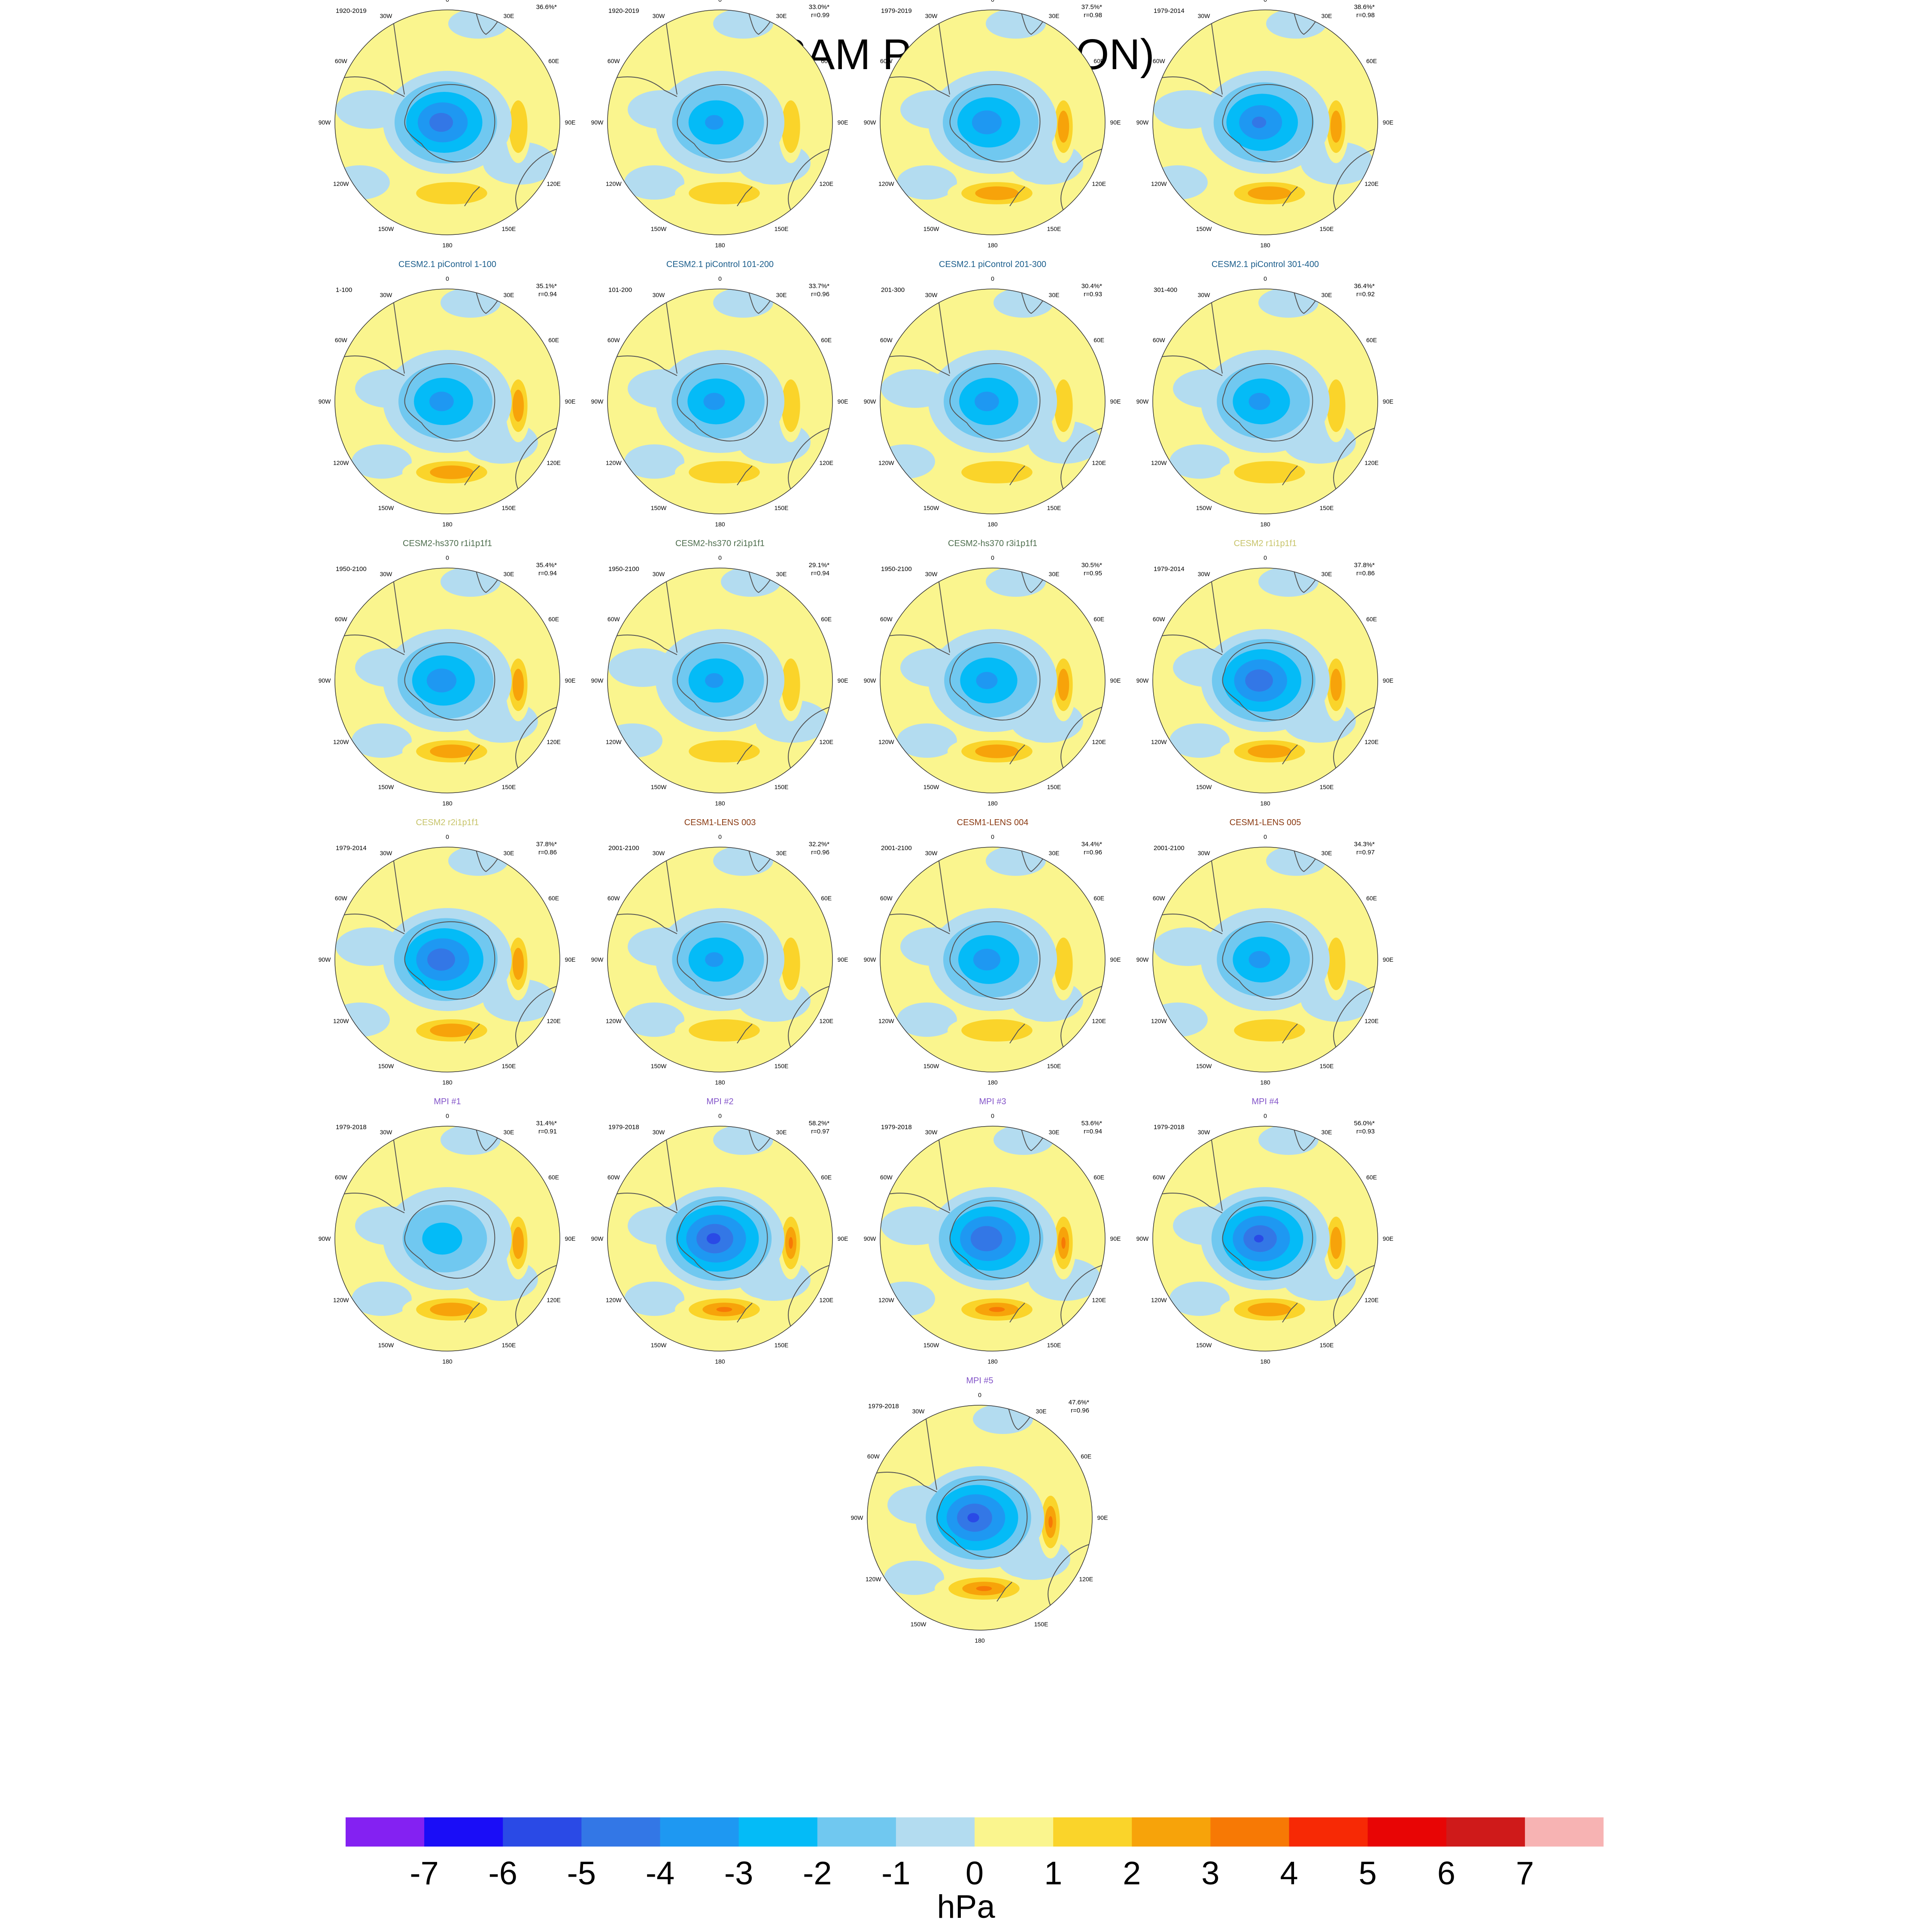 The width and height of the screenshot is (1932, 1932). Describe the element at coordinates (896, 1873) in the screenshot. I see `colorbar-tick-label: -1` at that location.